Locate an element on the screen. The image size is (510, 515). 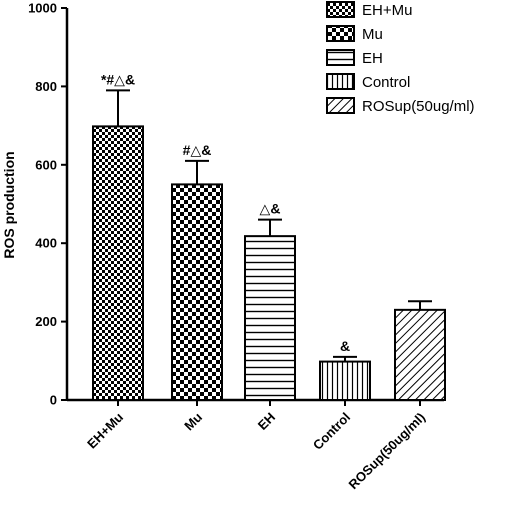
legend-label: Mu is located at coordinates (372, 34).